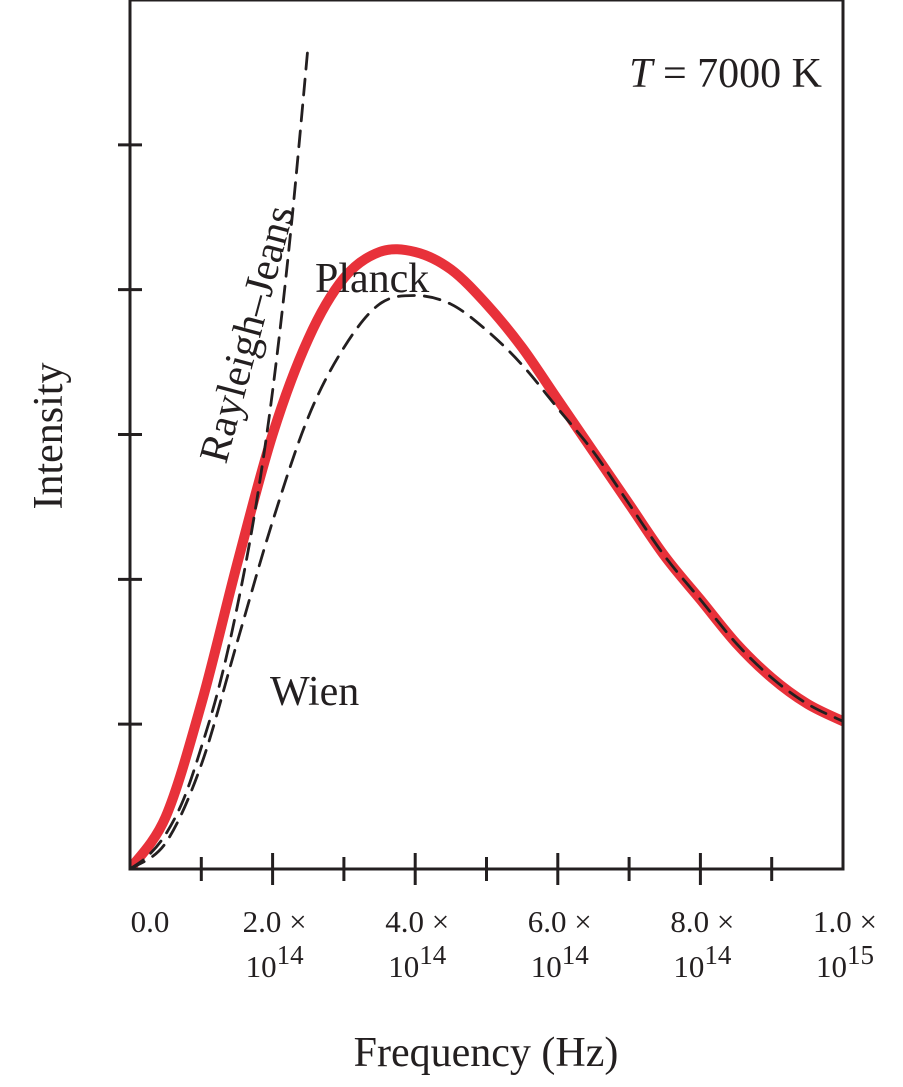  I want to click on x-tick-exponent-2: 1014, so click(417, 962).